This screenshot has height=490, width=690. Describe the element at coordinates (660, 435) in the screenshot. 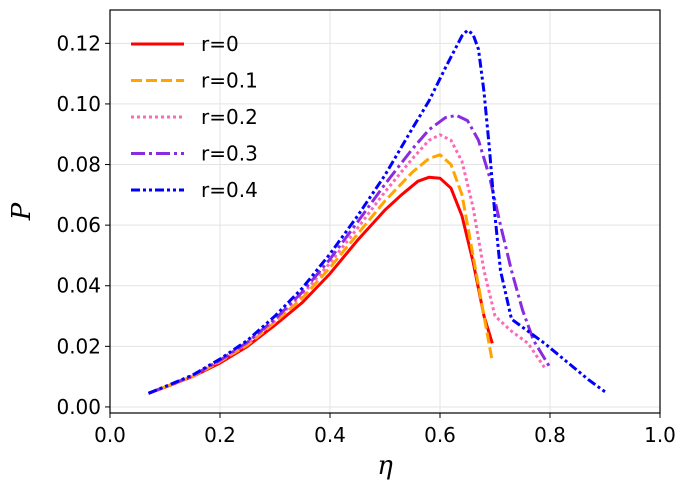

I see `x-tick-label: 1.0` at that location.